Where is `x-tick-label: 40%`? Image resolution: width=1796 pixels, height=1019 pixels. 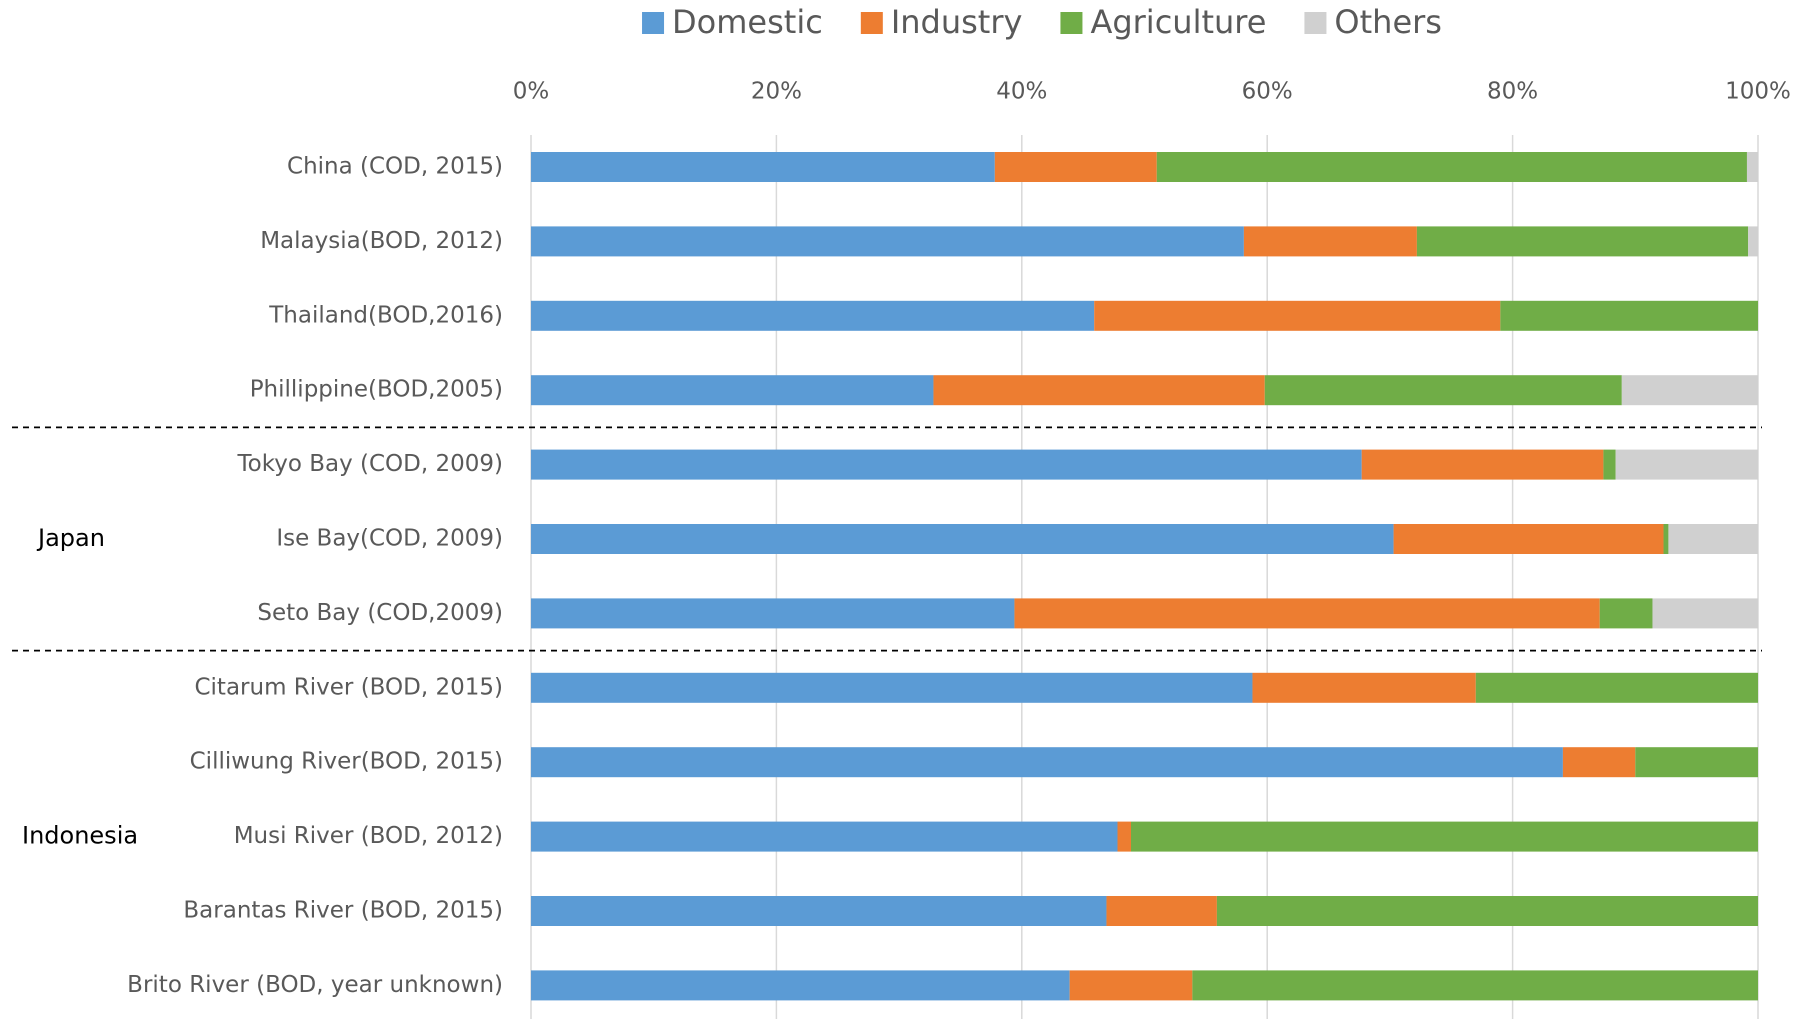
x-tick-label: 40% is located at coordinates (1021, 92).